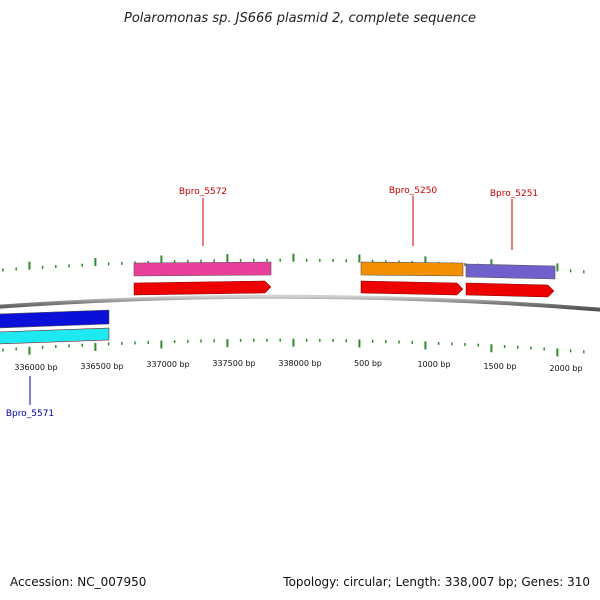  I want to click on tick-label: 2000 bp, so click(565, 368).